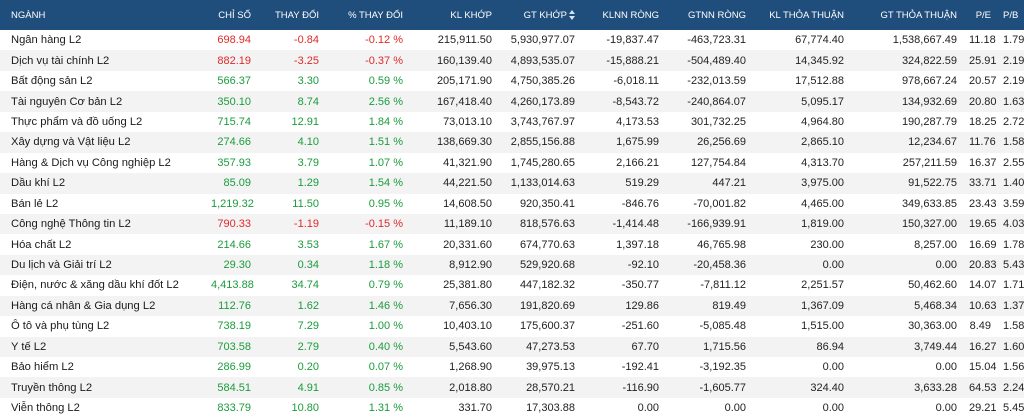  I want to click on pct-change-value: 1.67 %, so click(385, 244).